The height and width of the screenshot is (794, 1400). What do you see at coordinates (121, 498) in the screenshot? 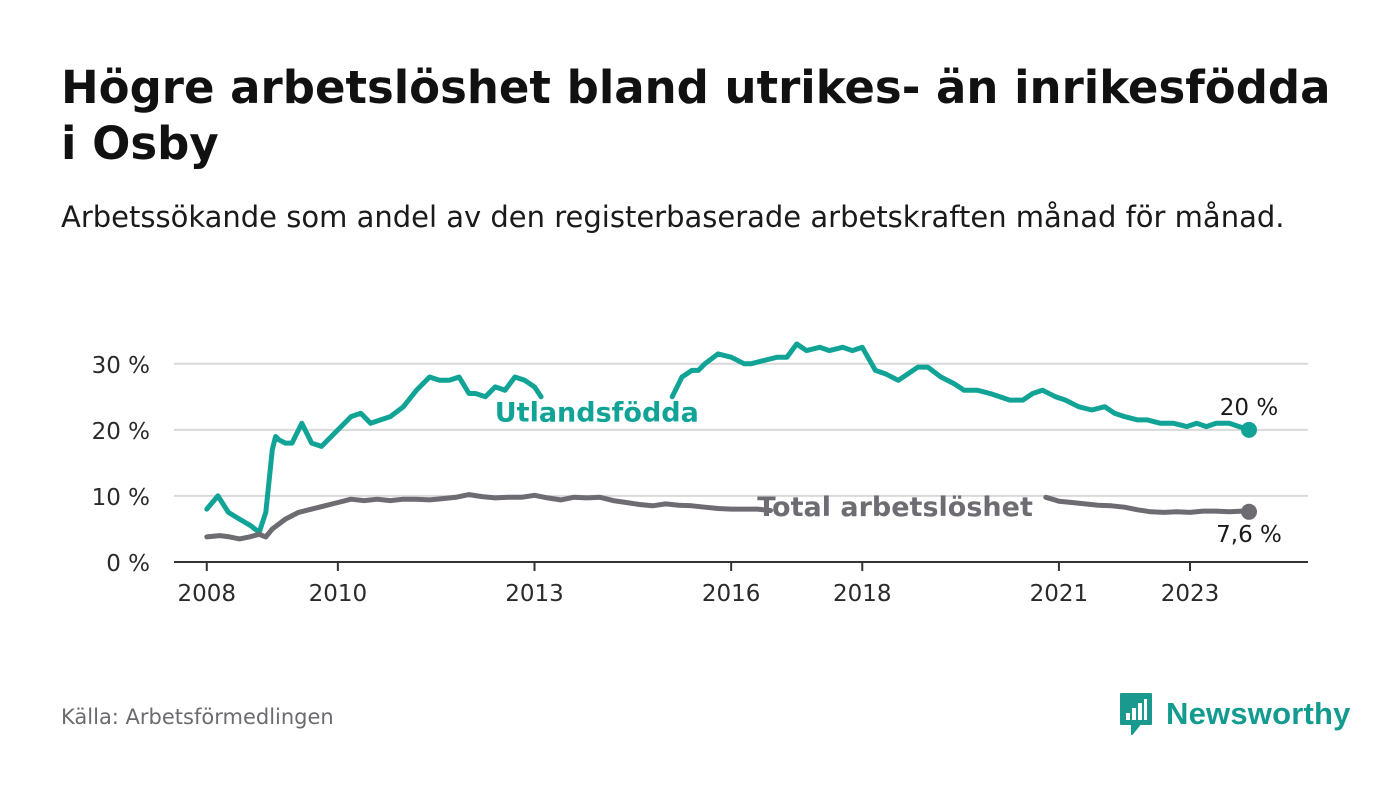
I see `y-tick-label: 10 %` at bounding box center [121, 498].